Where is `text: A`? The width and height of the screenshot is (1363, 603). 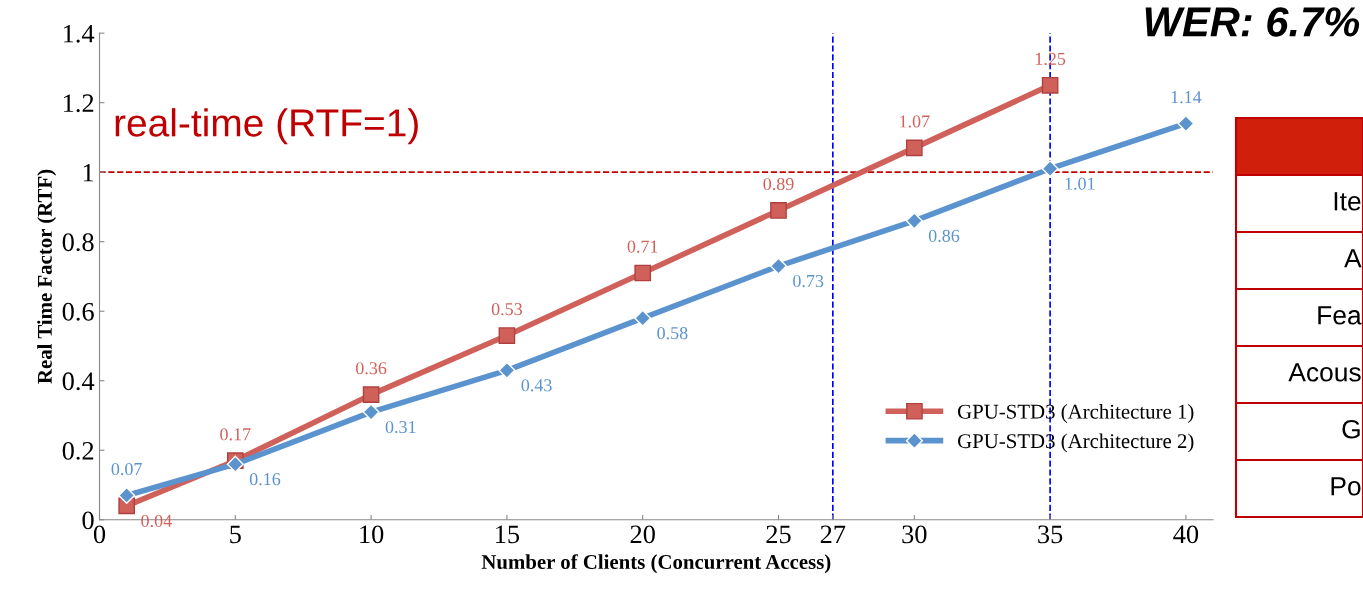 text: A is located at coordinates (1353, 258).